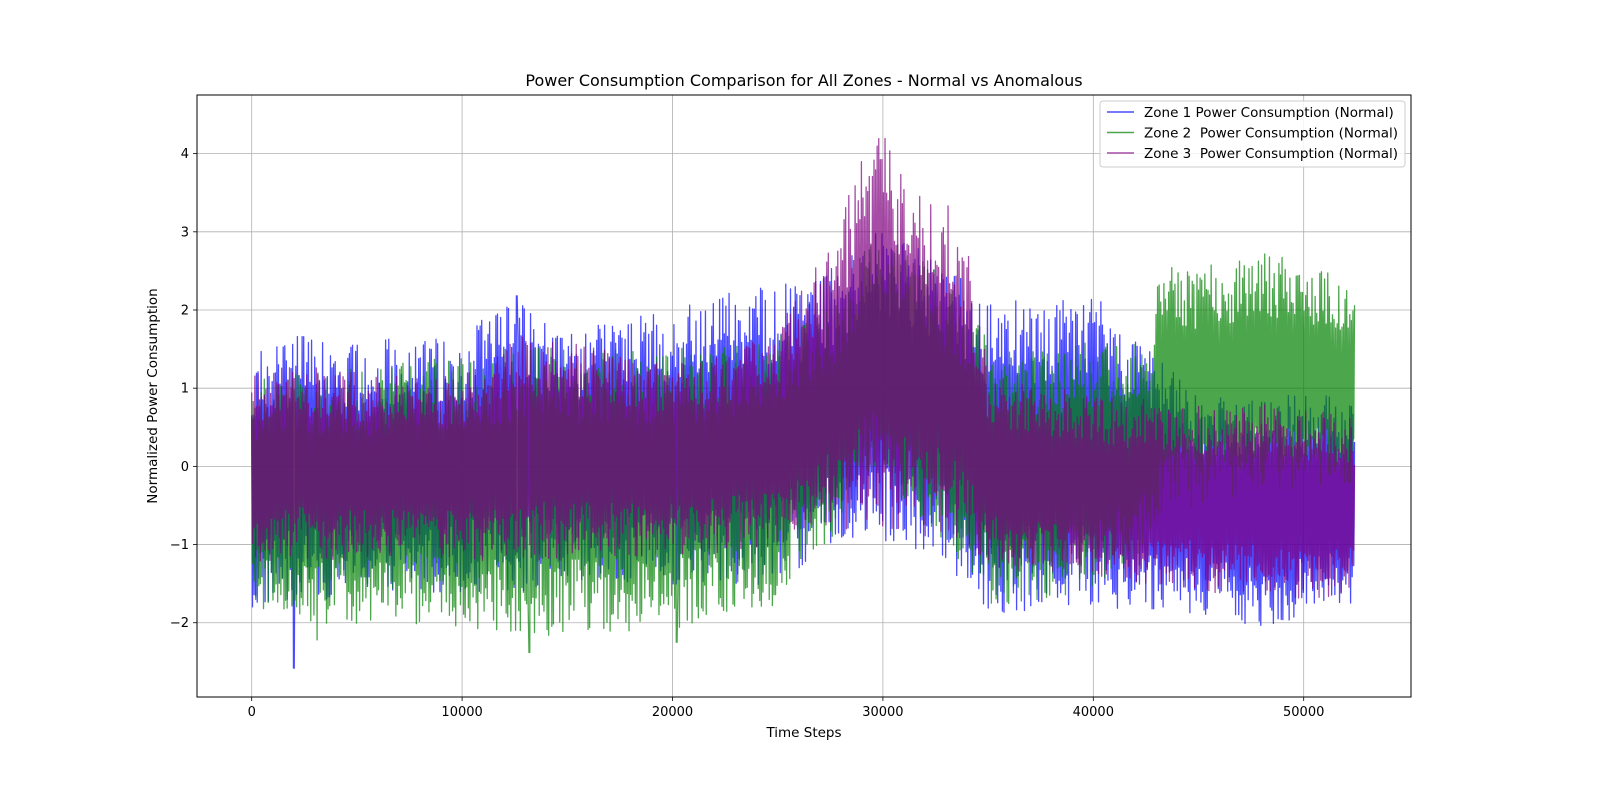  I want to click on legend-entry-label: Zone 2 Power Consumption (Normal), so click(1271, 134).